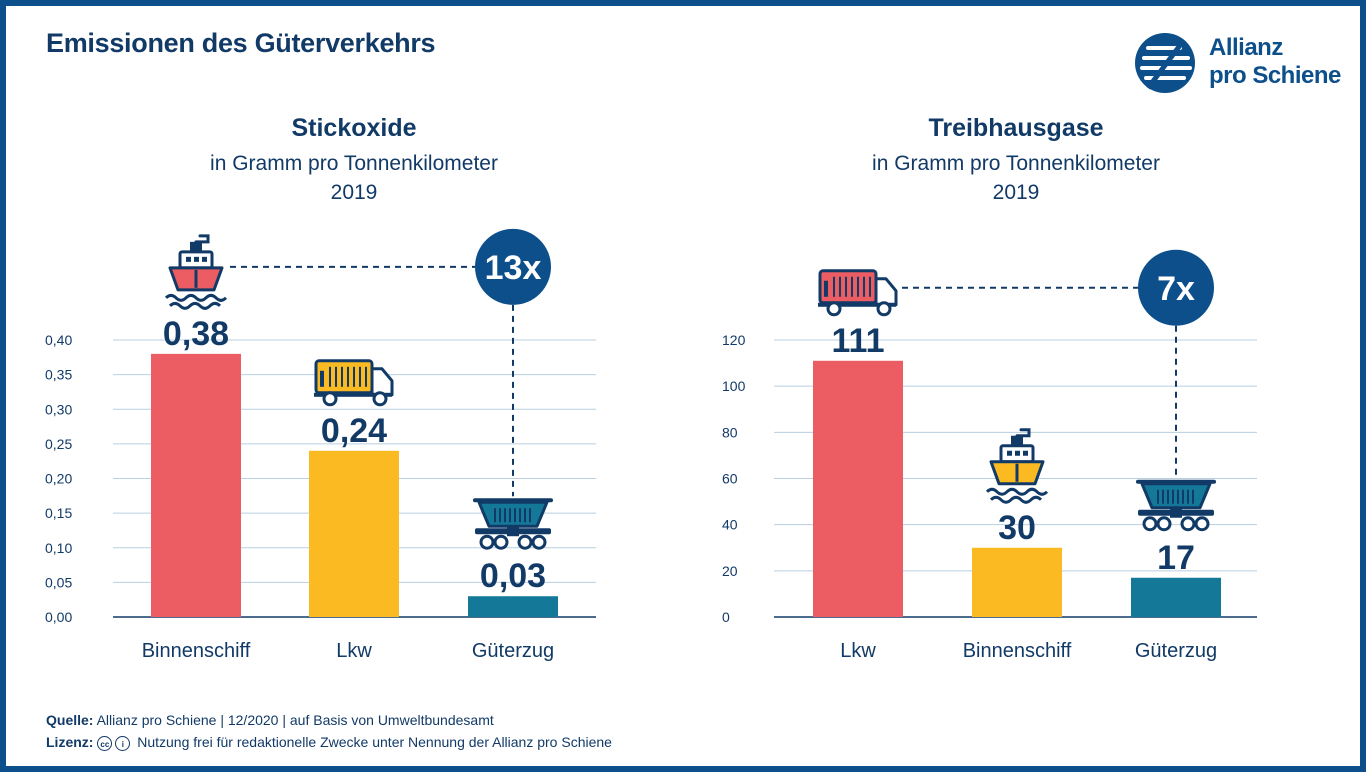 This screenshot has width=1366, height=778. I want to click on y-tick-label: 0,25, so click(58, 444).